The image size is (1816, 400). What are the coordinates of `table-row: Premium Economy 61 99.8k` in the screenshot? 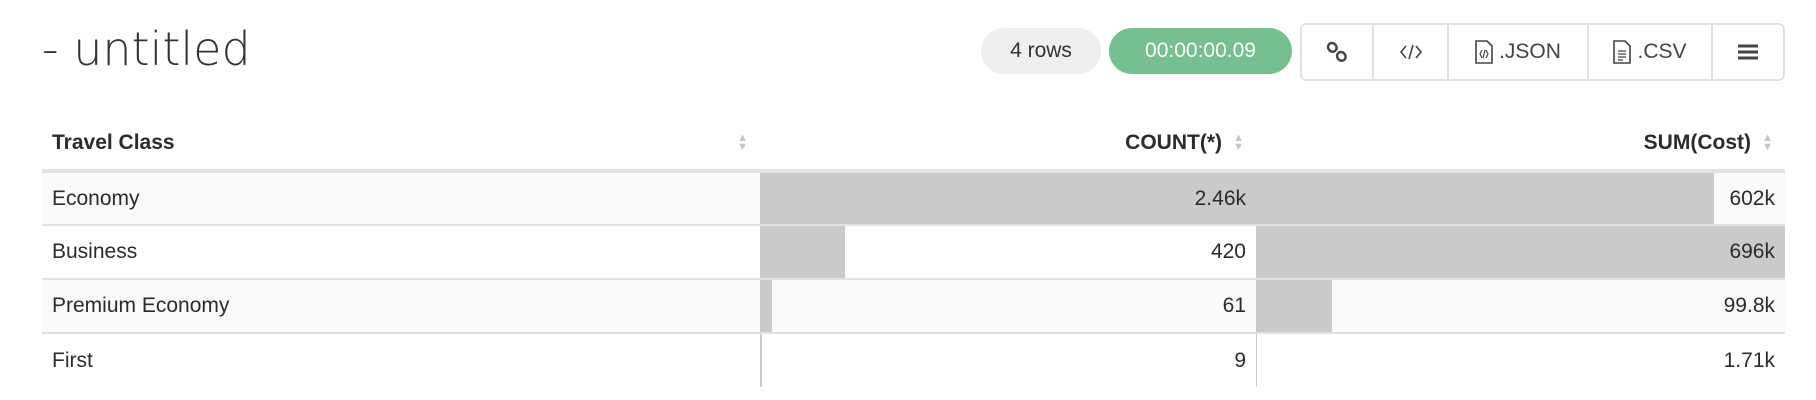 It's located at (913, 306).